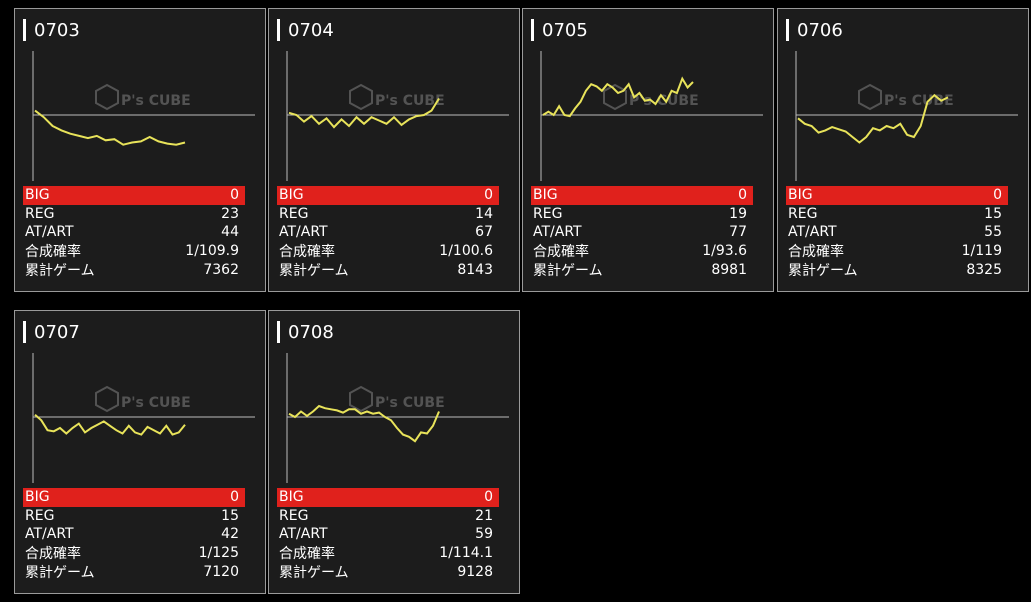 This screenshot has height=602, width=1031. What do you see at coordinates (724, 251) in the screenshot?
I see `stat-value: 1/93.6` at bounding box center [724, 251].